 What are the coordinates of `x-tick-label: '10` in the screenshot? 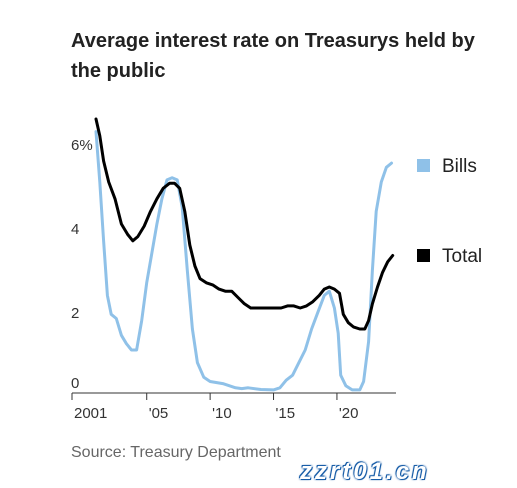 It's located at (222, 413).